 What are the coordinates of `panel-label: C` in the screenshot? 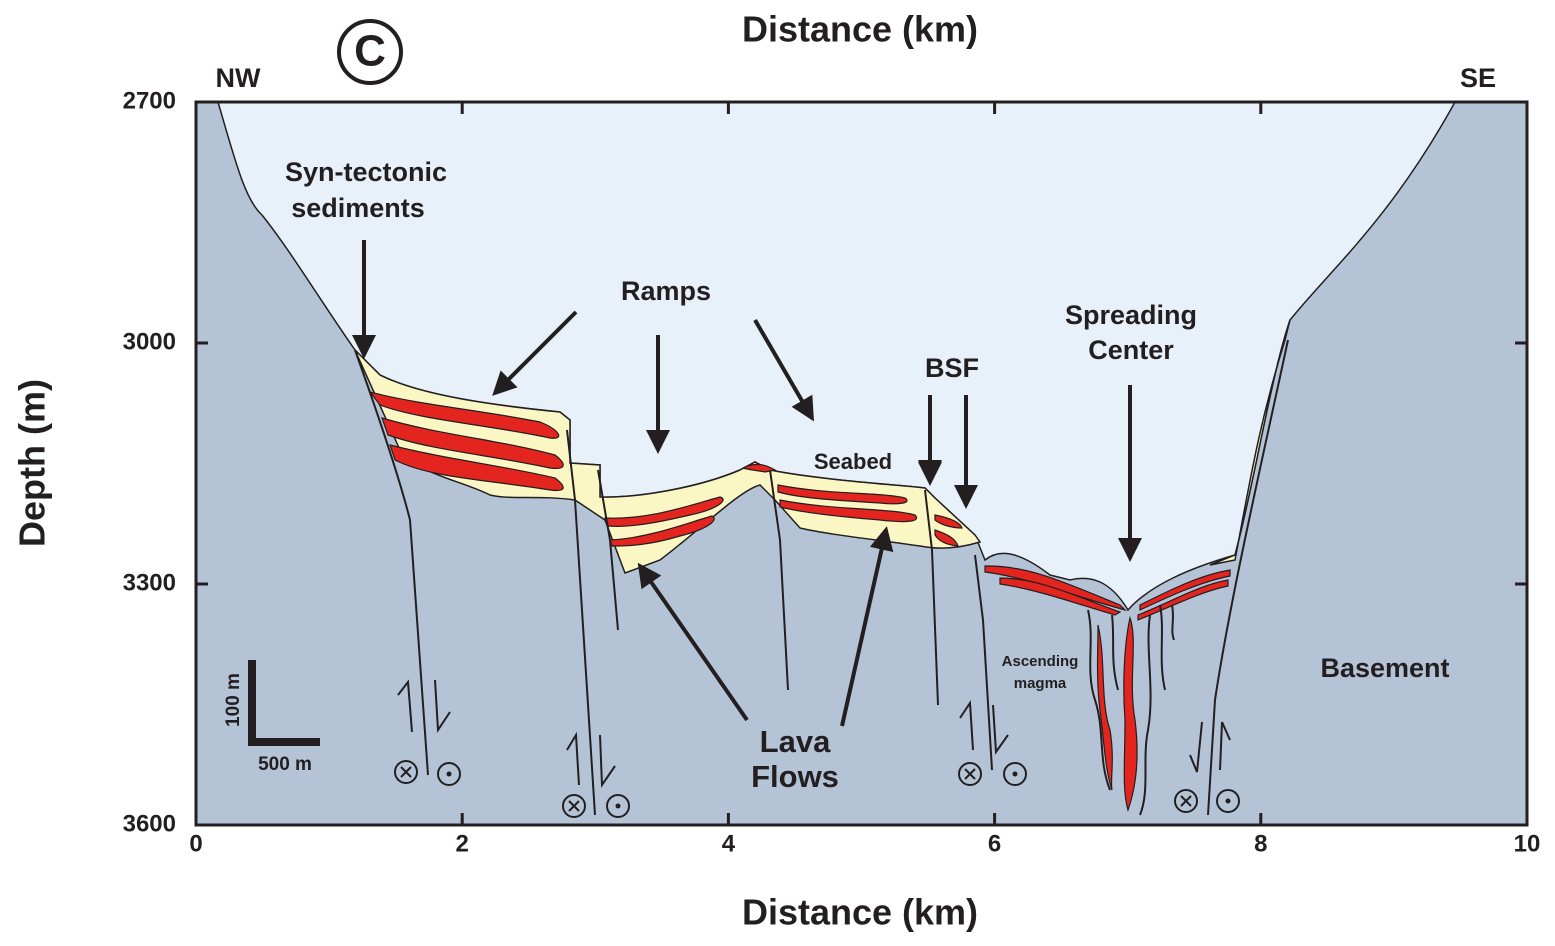 It's located at (370, 51).